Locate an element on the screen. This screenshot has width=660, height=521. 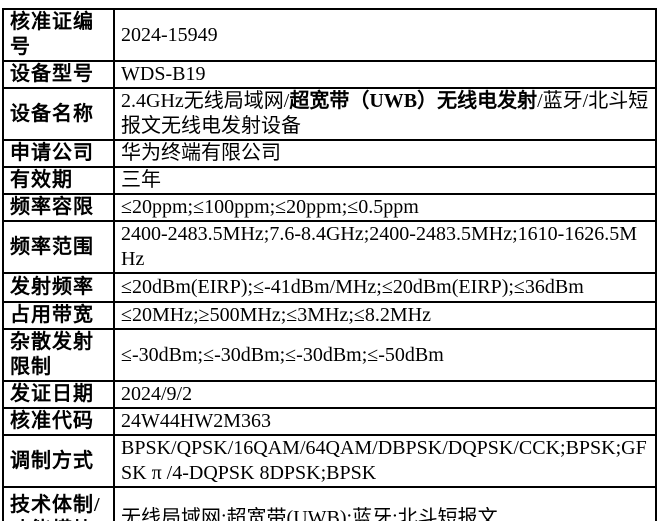
row-frequency-tolerance: 频率容限 ≤20ppm;≤100ppm;≤20ppm;≤0.5ppm is located at coordinates (329, 207).